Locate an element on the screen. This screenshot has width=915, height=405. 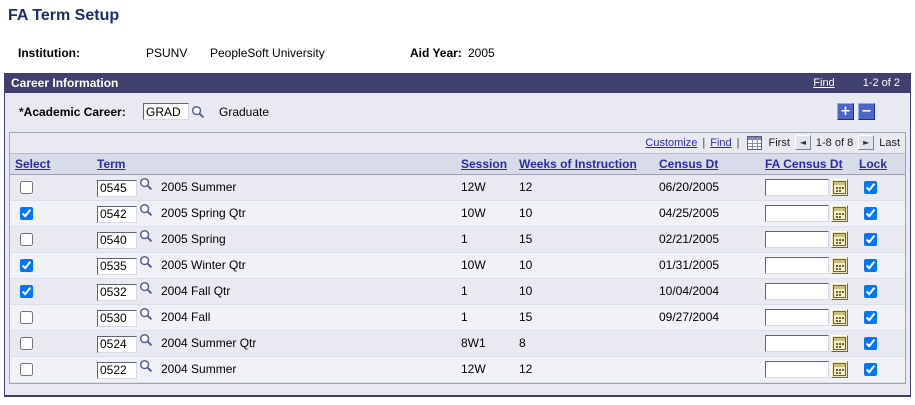
census-dt-value: 01/31/2005 is located at coordinates (707, 265).